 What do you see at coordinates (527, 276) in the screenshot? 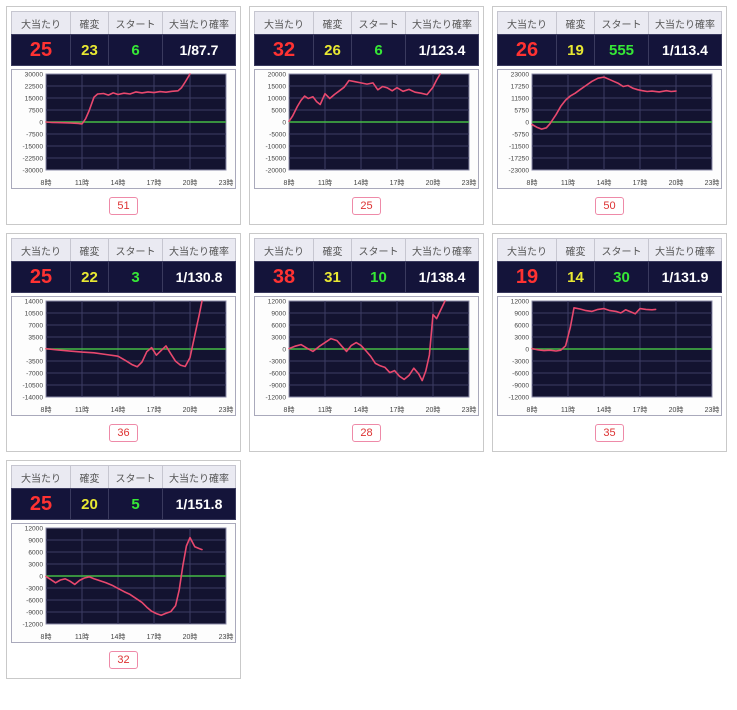
I see `jackpot-count: 19` at bounding box center [527, 276].